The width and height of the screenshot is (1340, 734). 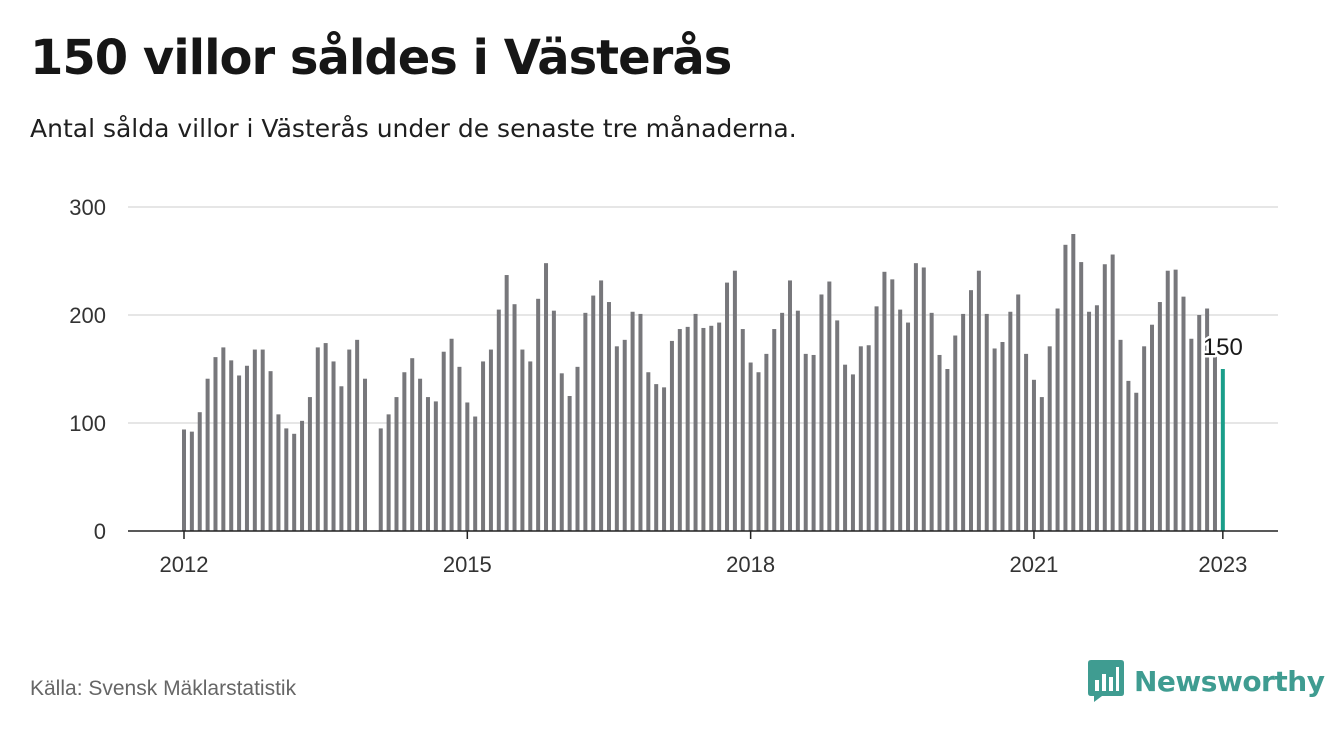 What do you see at coordinates (381, 58) in the screenshot?
I see `page-title: 150 villor såldes i Västerås` at bounding box center [381, 58].